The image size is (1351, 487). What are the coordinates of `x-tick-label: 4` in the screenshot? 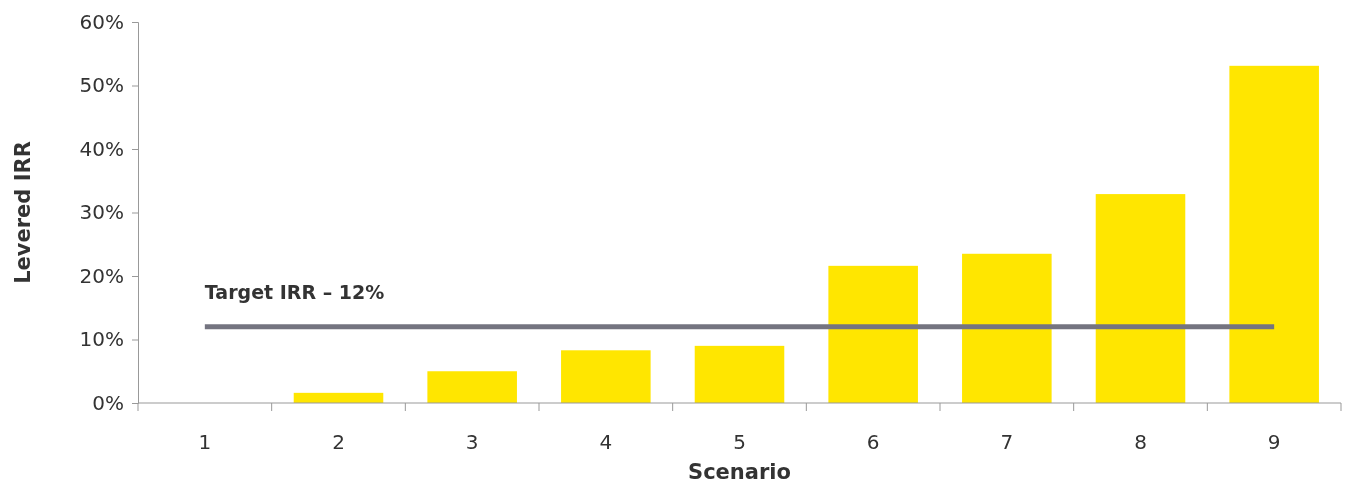 It's located at (606, 442).